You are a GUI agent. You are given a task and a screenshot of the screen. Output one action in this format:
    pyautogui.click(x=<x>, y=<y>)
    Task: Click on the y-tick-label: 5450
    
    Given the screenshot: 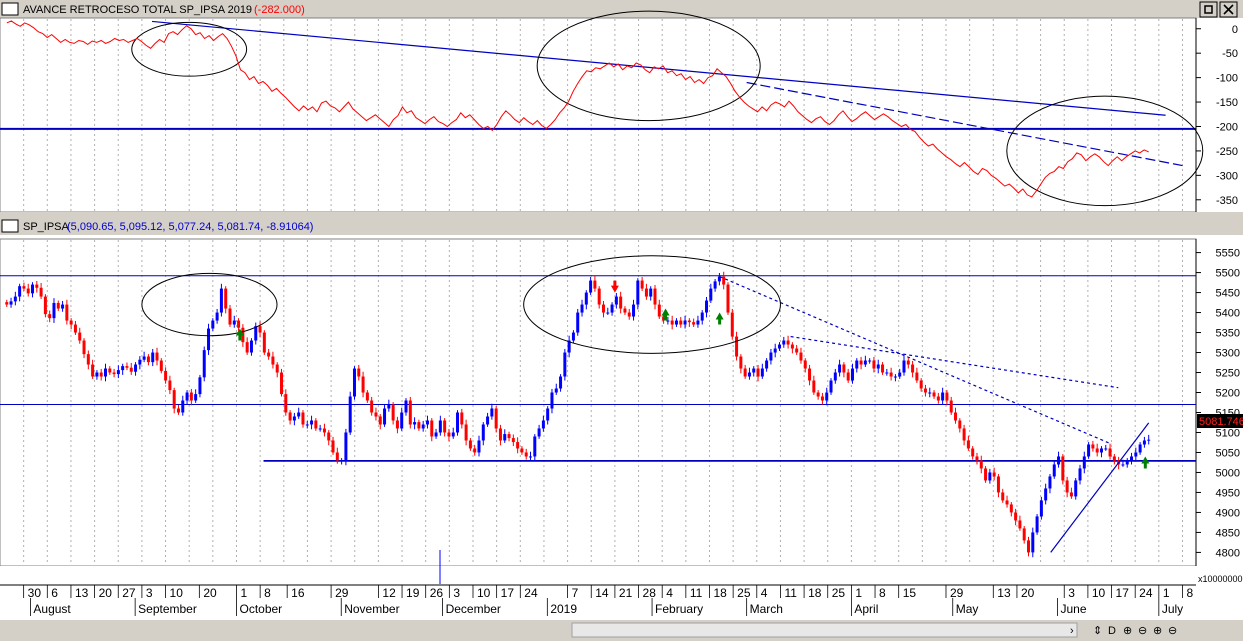 What is the action you would take?
    pyautogui.click(x=1228, y=294)
    